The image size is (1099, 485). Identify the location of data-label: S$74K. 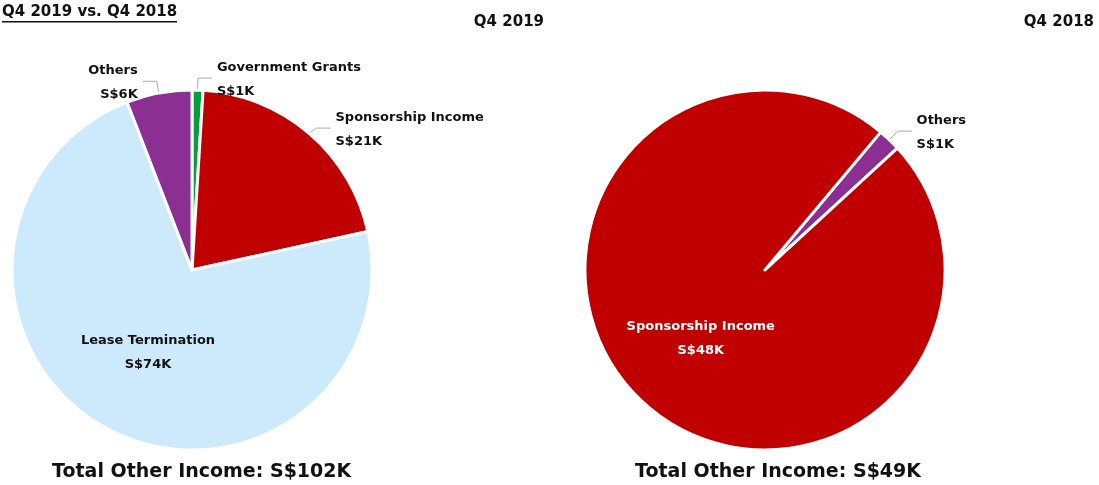
(148, 364).